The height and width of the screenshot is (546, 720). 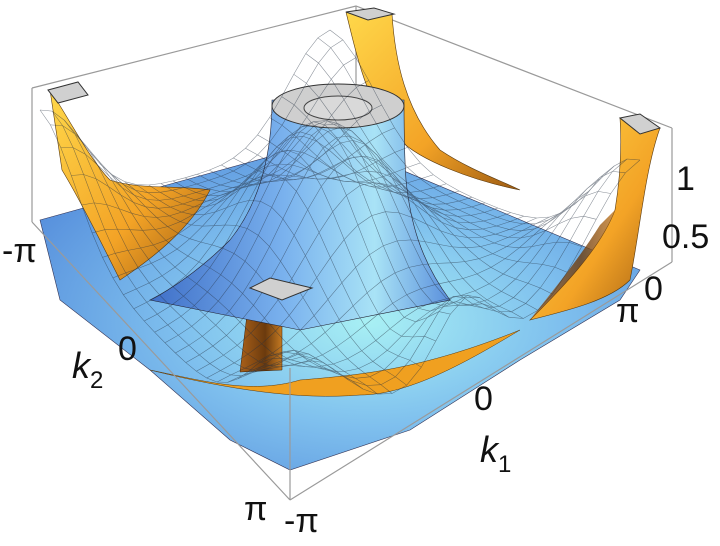 I want to click on orange-corner-left, so click(x=130, y=185).